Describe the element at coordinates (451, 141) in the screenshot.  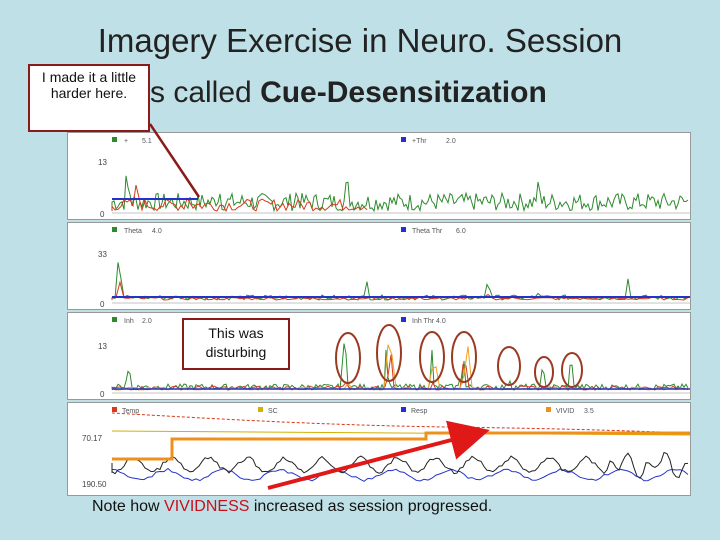
I see `panel-1-right-value: 2.0` at that location.